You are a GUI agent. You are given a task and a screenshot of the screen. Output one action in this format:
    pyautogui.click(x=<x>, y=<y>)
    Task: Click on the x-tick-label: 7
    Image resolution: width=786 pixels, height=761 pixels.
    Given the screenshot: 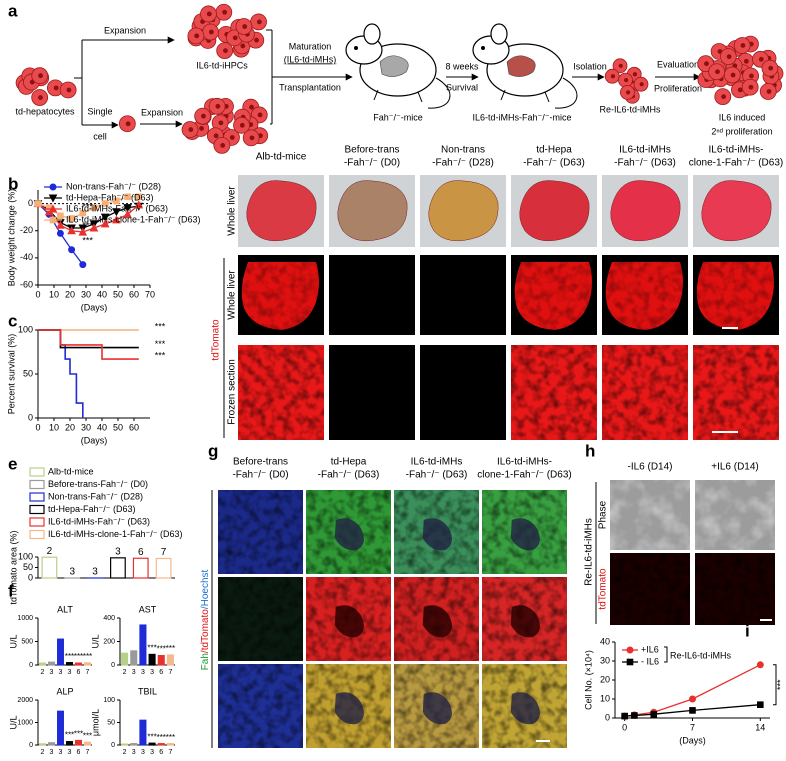 What is the action you would take?
    pyautogui.click(x=692, y=727)
    